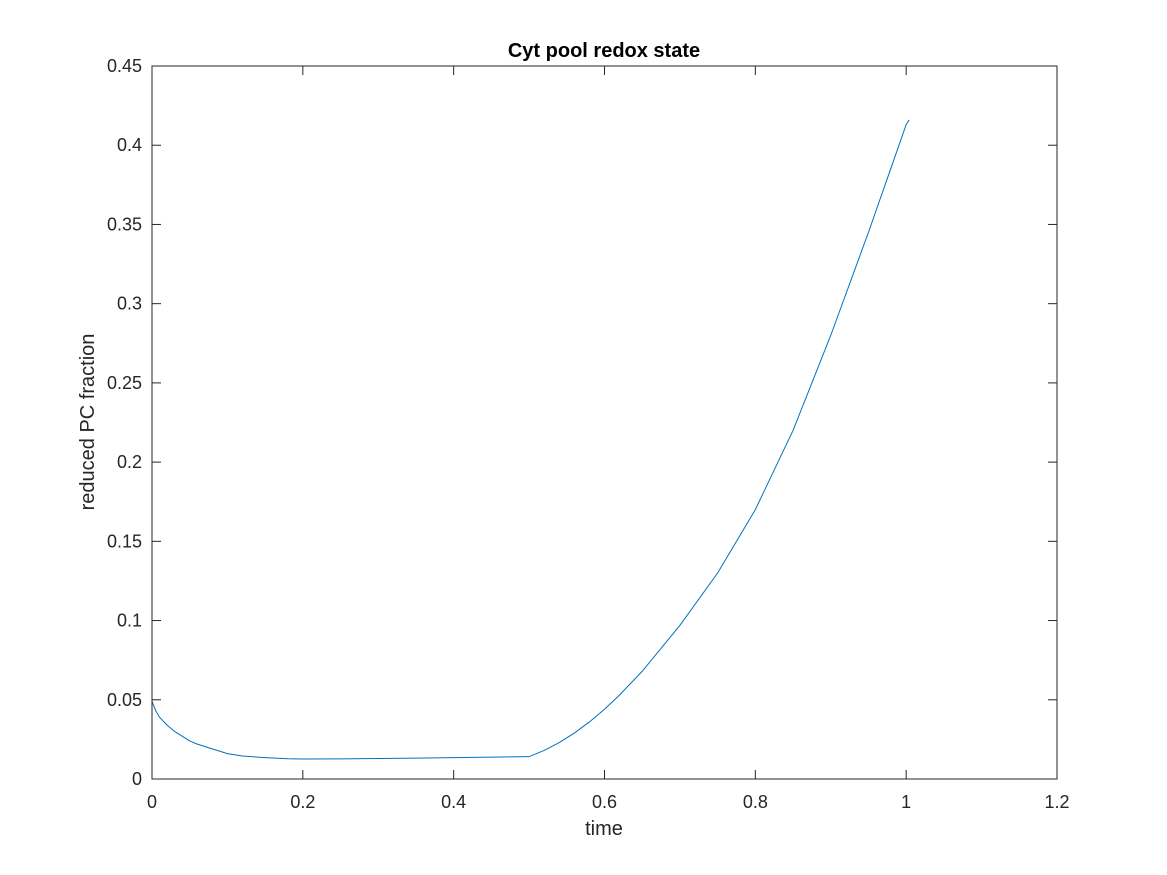 This screenshot has width=1167, height=875. I want to click on x-tick-label: 0.8, so click(755, 802).